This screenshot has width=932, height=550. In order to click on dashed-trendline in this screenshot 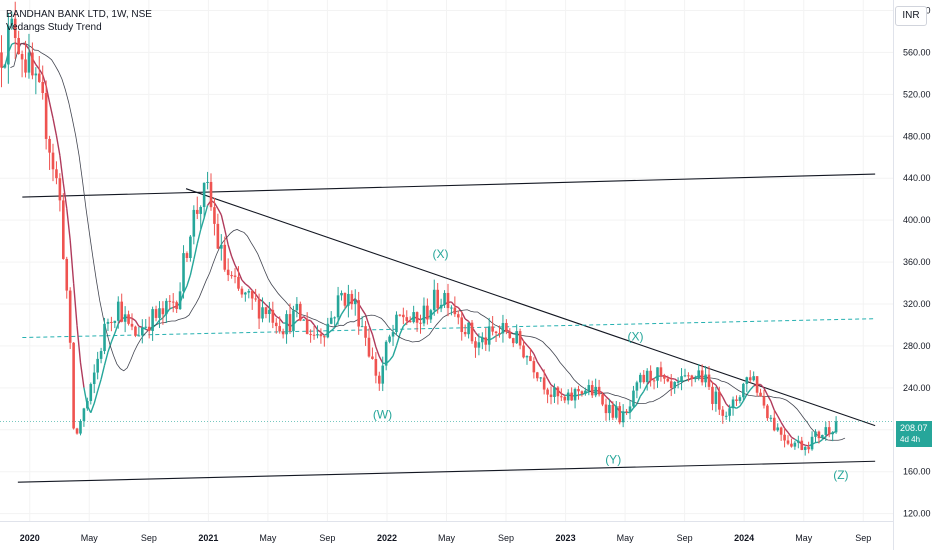, I will do `click(449, 328)`.